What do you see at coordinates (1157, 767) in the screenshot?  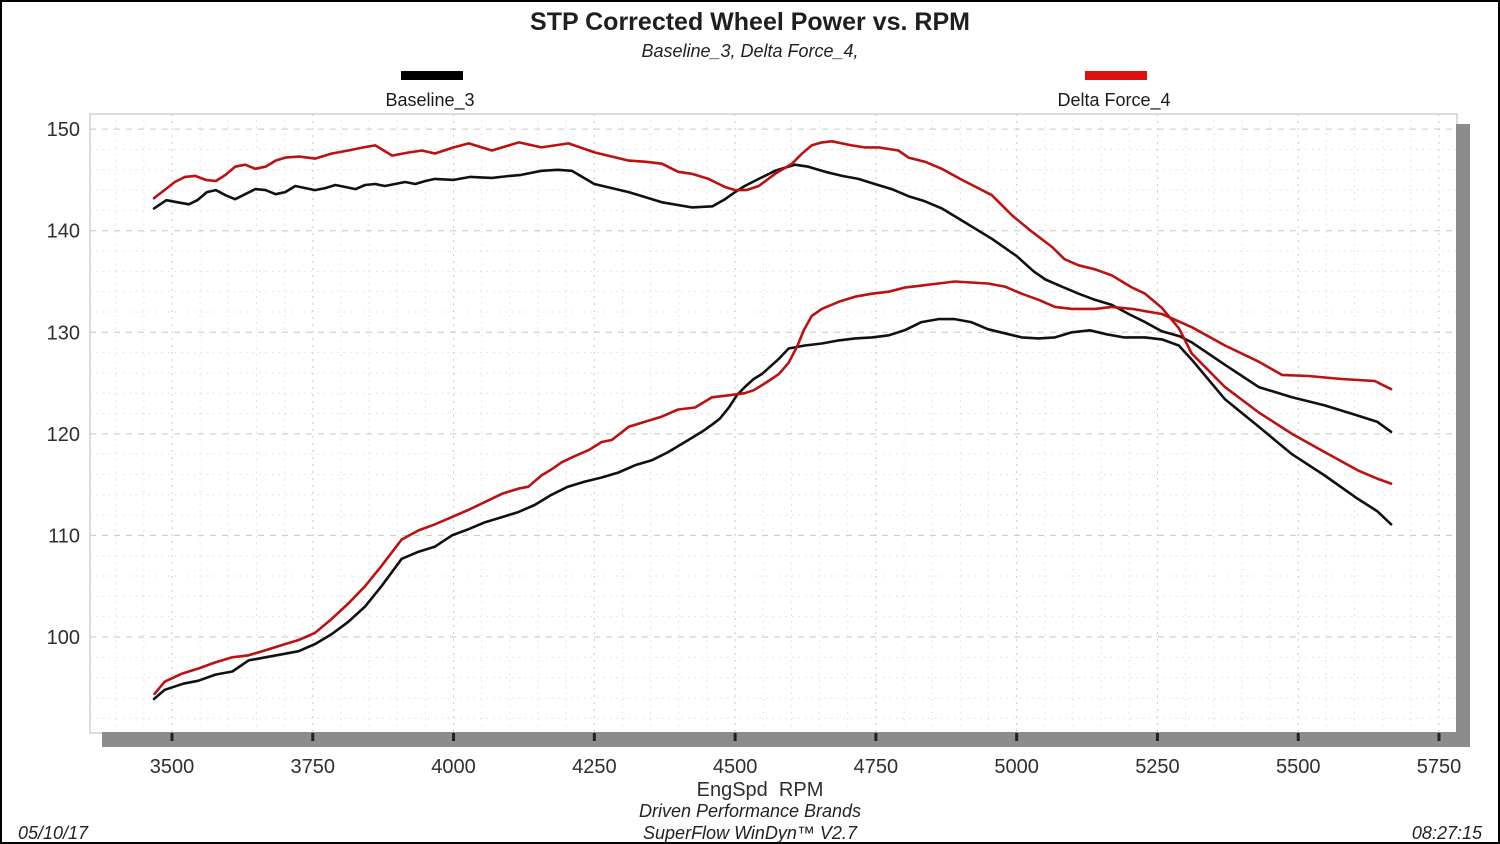 I see `x-tick-label: 5250` at bounding box center [1157, 767].